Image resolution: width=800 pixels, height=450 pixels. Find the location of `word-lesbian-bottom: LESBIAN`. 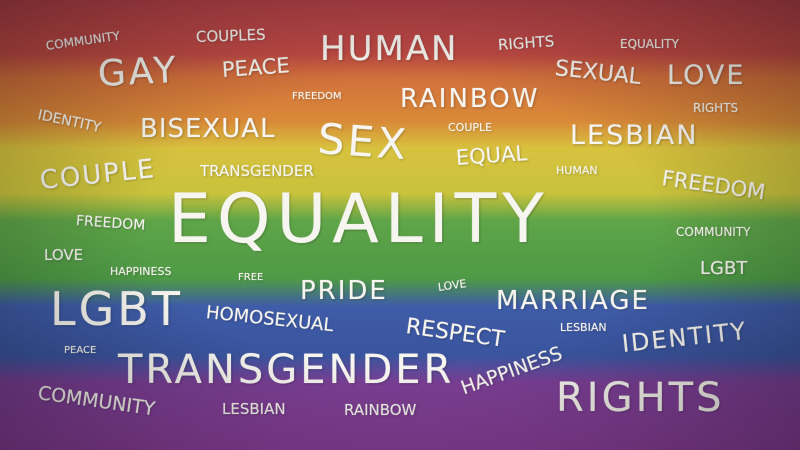

word-lesbian-bottom: LESBIAN is located at coordinates (254, 409).